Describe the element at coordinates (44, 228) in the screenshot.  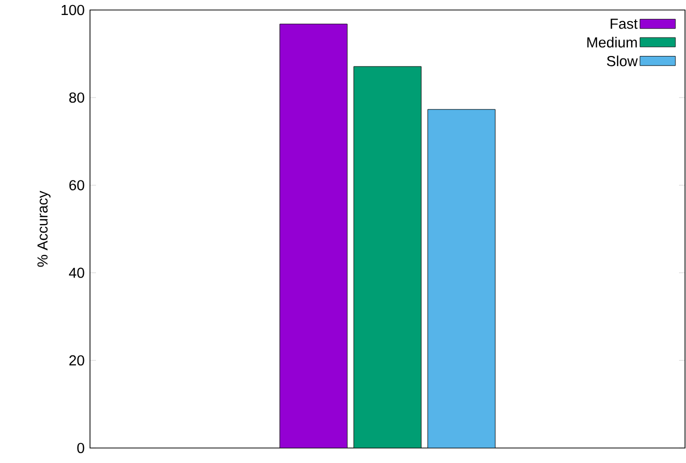
I see `y-axis-title: % Accuracy` at that location.